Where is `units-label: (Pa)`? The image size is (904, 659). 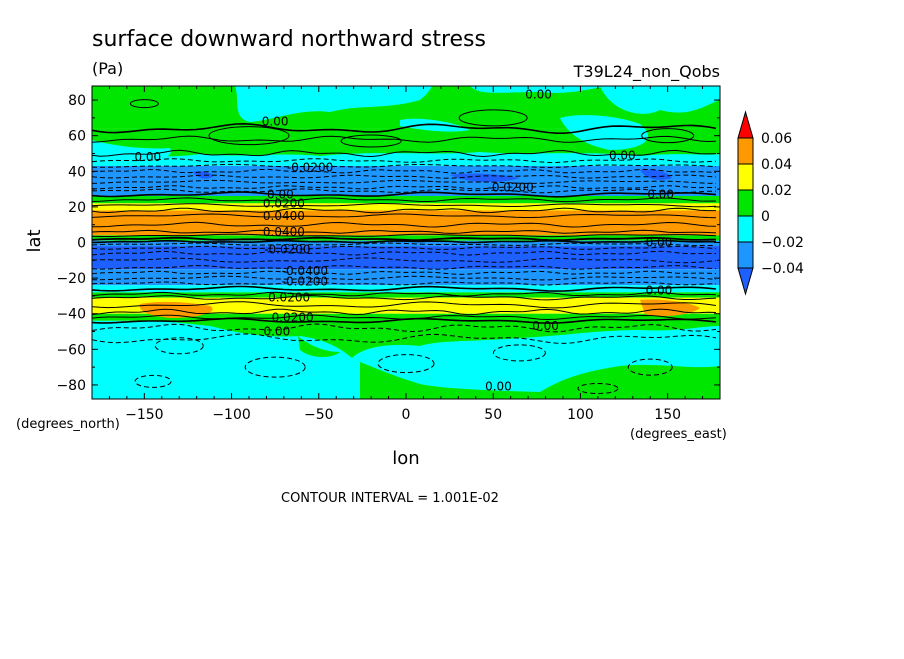 units-label: (Pa) is located at coordinates (107, 68).